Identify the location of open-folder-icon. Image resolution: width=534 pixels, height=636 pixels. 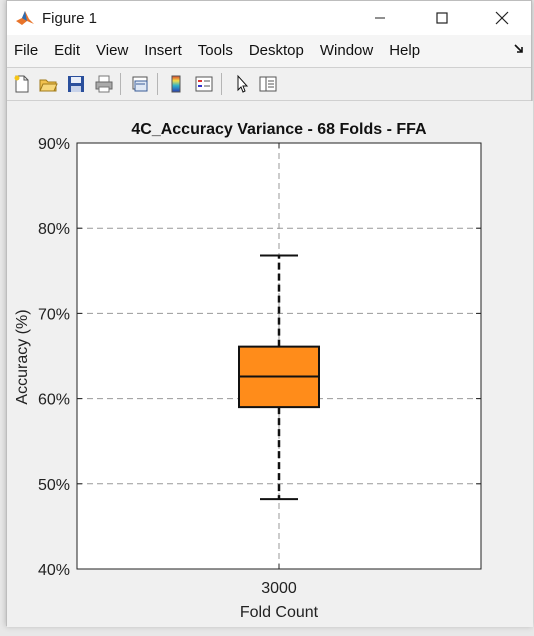
(48, 85).